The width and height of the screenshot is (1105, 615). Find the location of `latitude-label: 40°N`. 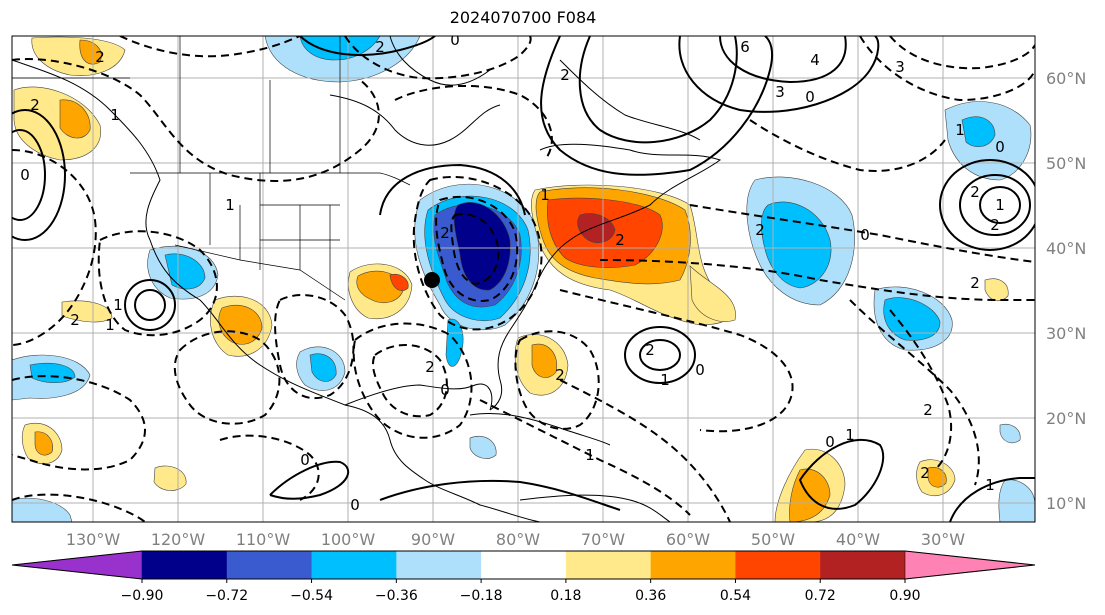

latitude-label: 40°N is located at coordinates (1066, 248).